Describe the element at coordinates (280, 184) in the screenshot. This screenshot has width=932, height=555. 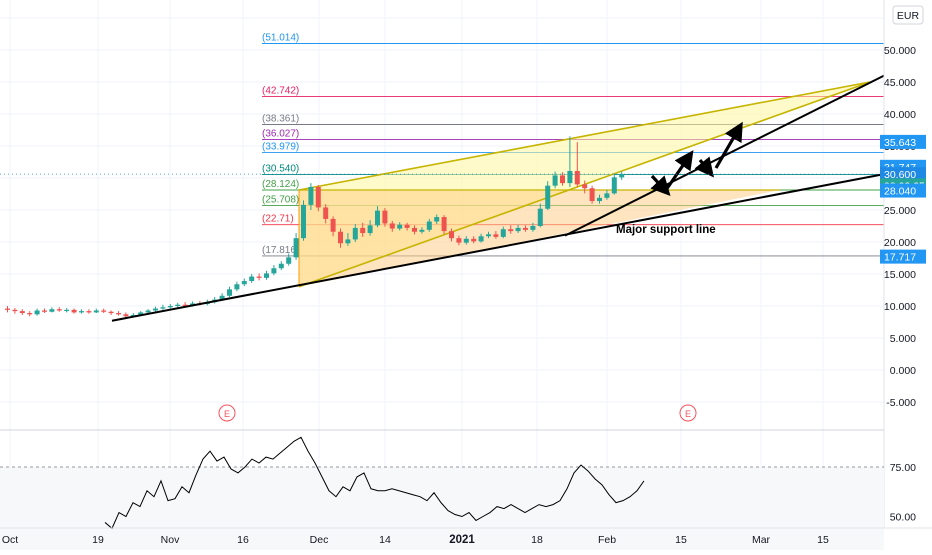
I see `fib-level-label: (28.124)` at that location.